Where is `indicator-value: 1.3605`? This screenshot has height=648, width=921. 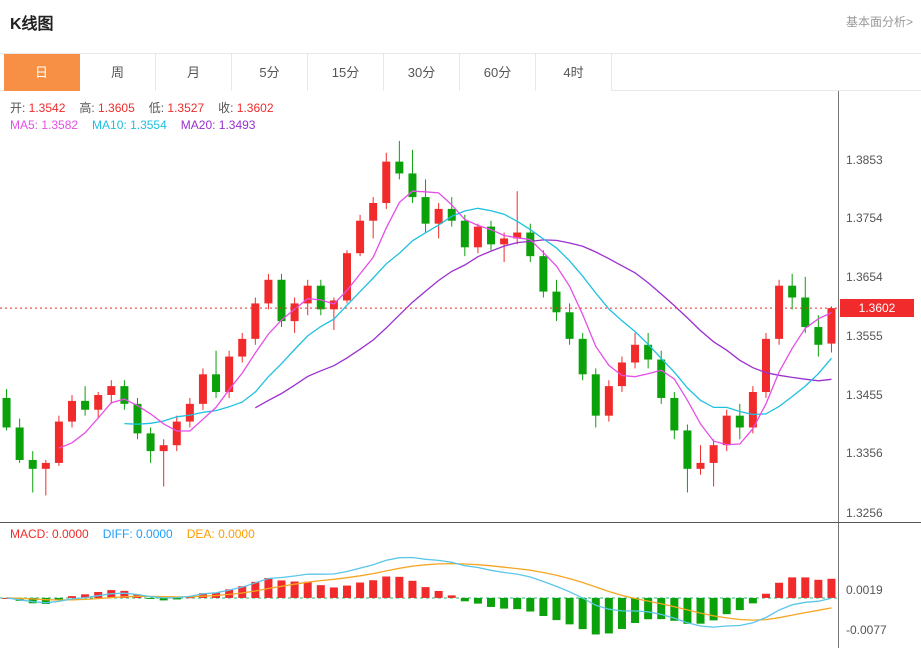
indicator-value: 1.3605 is located at coordinates (116, 108).